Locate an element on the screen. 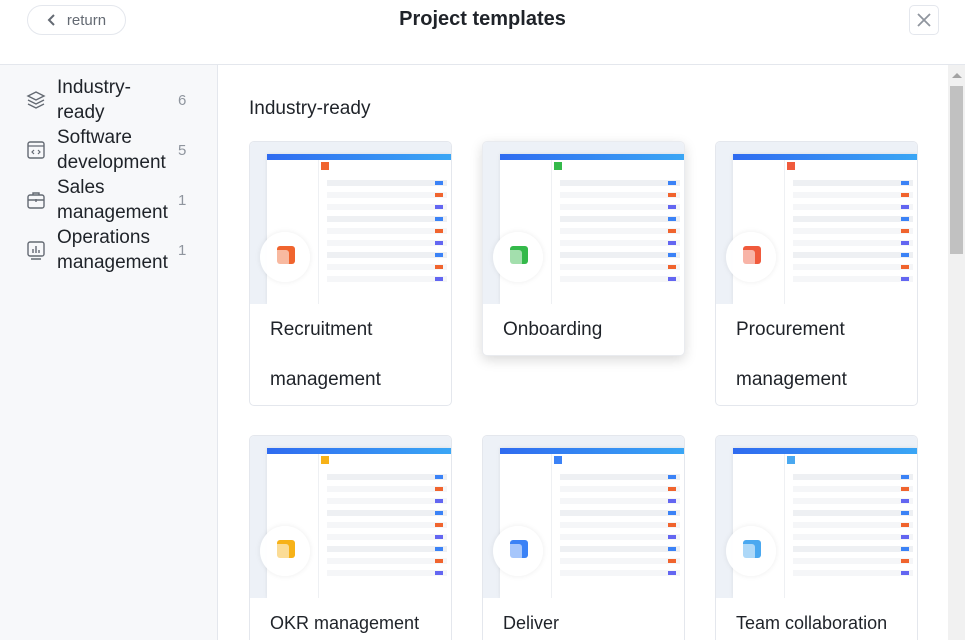 Image resolution: width=965 pixels, height=640 pixels. return-button: return is located at coordinates (76, 20).